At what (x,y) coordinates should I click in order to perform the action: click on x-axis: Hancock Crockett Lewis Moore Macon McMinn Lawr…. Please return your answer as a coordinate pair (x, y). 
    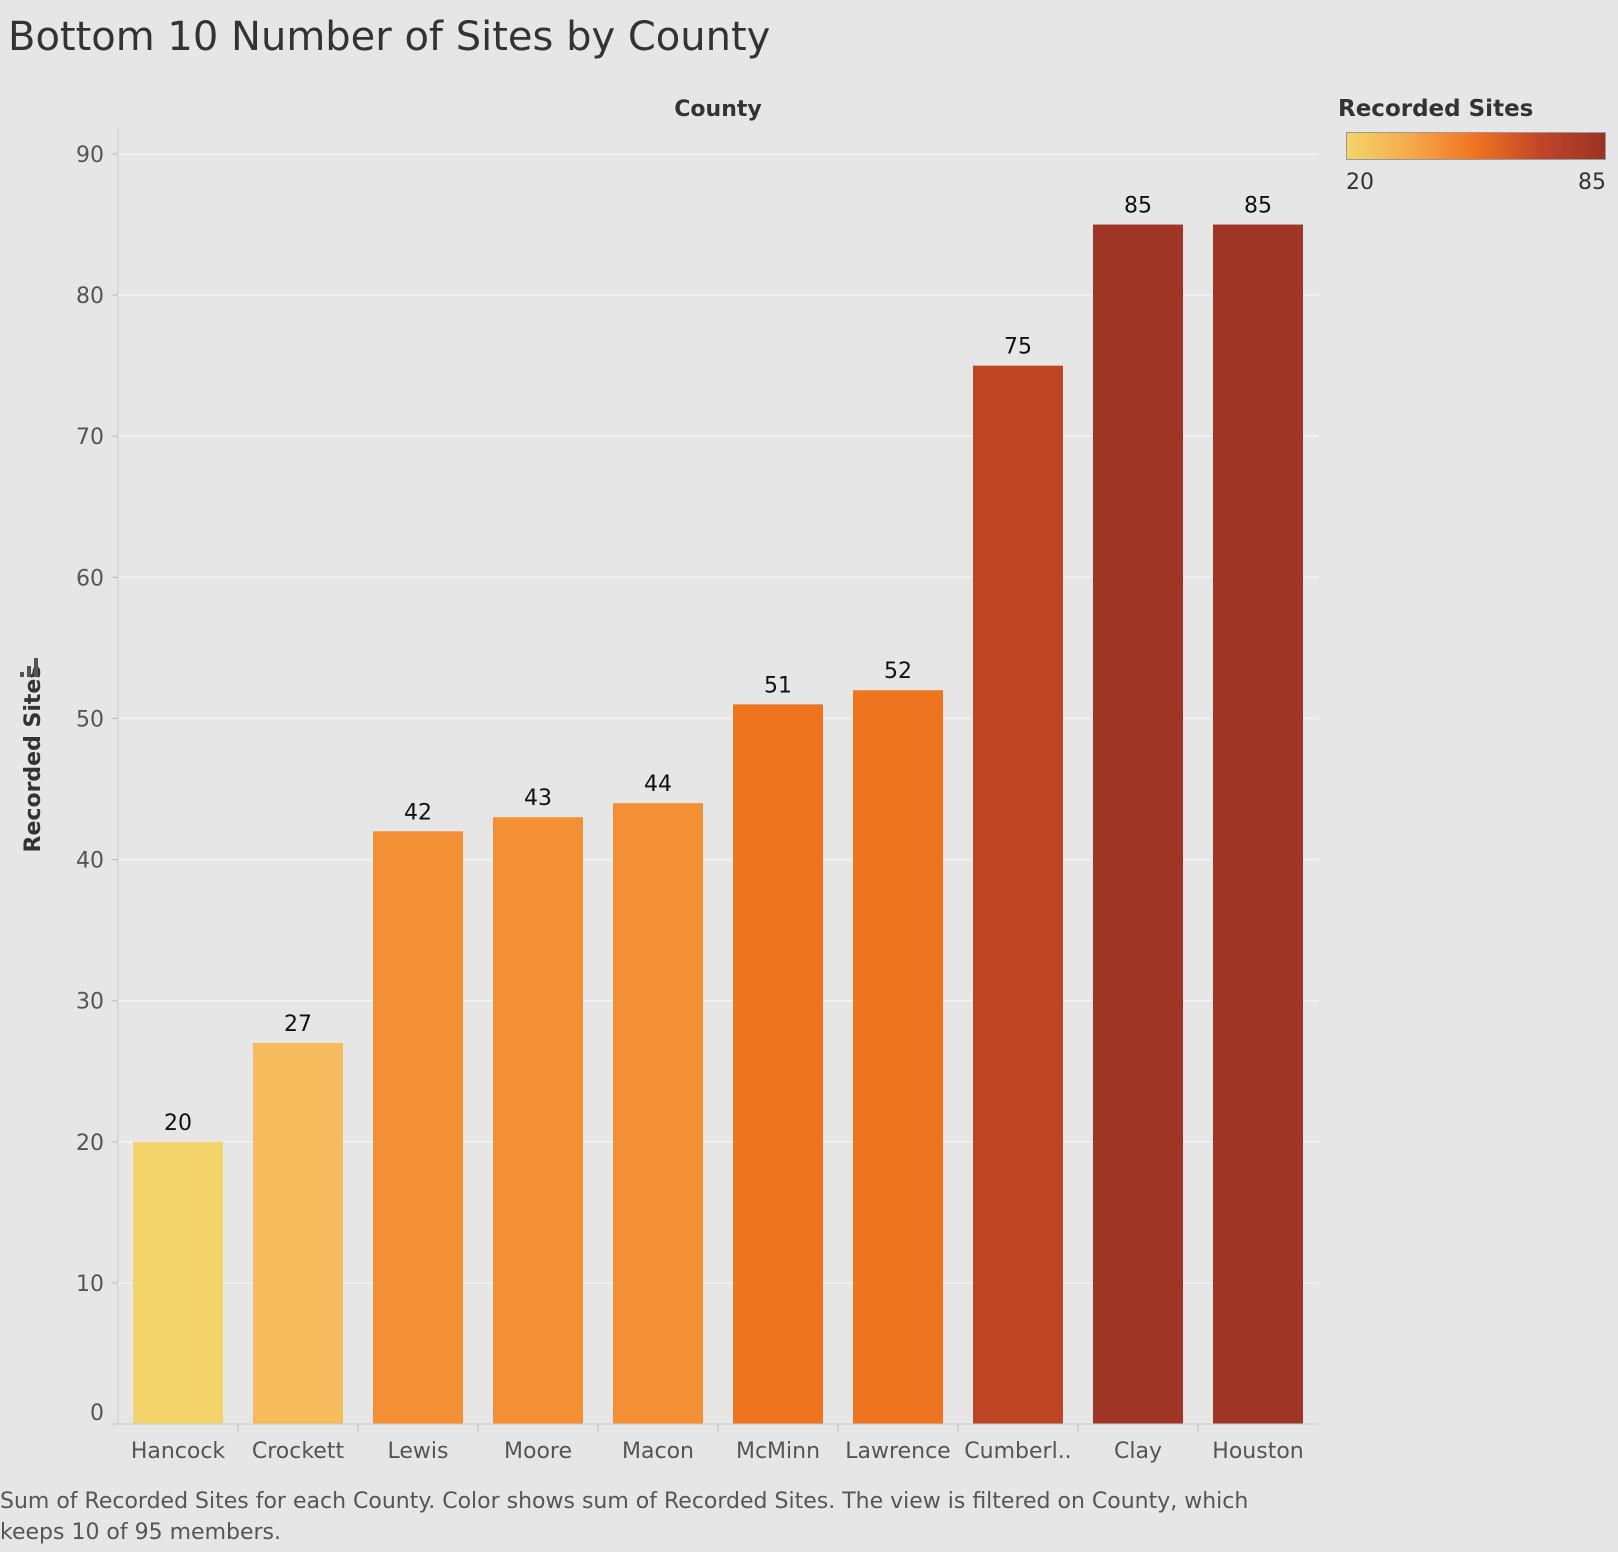
    Looking at the image, I should click on (718, 1443).